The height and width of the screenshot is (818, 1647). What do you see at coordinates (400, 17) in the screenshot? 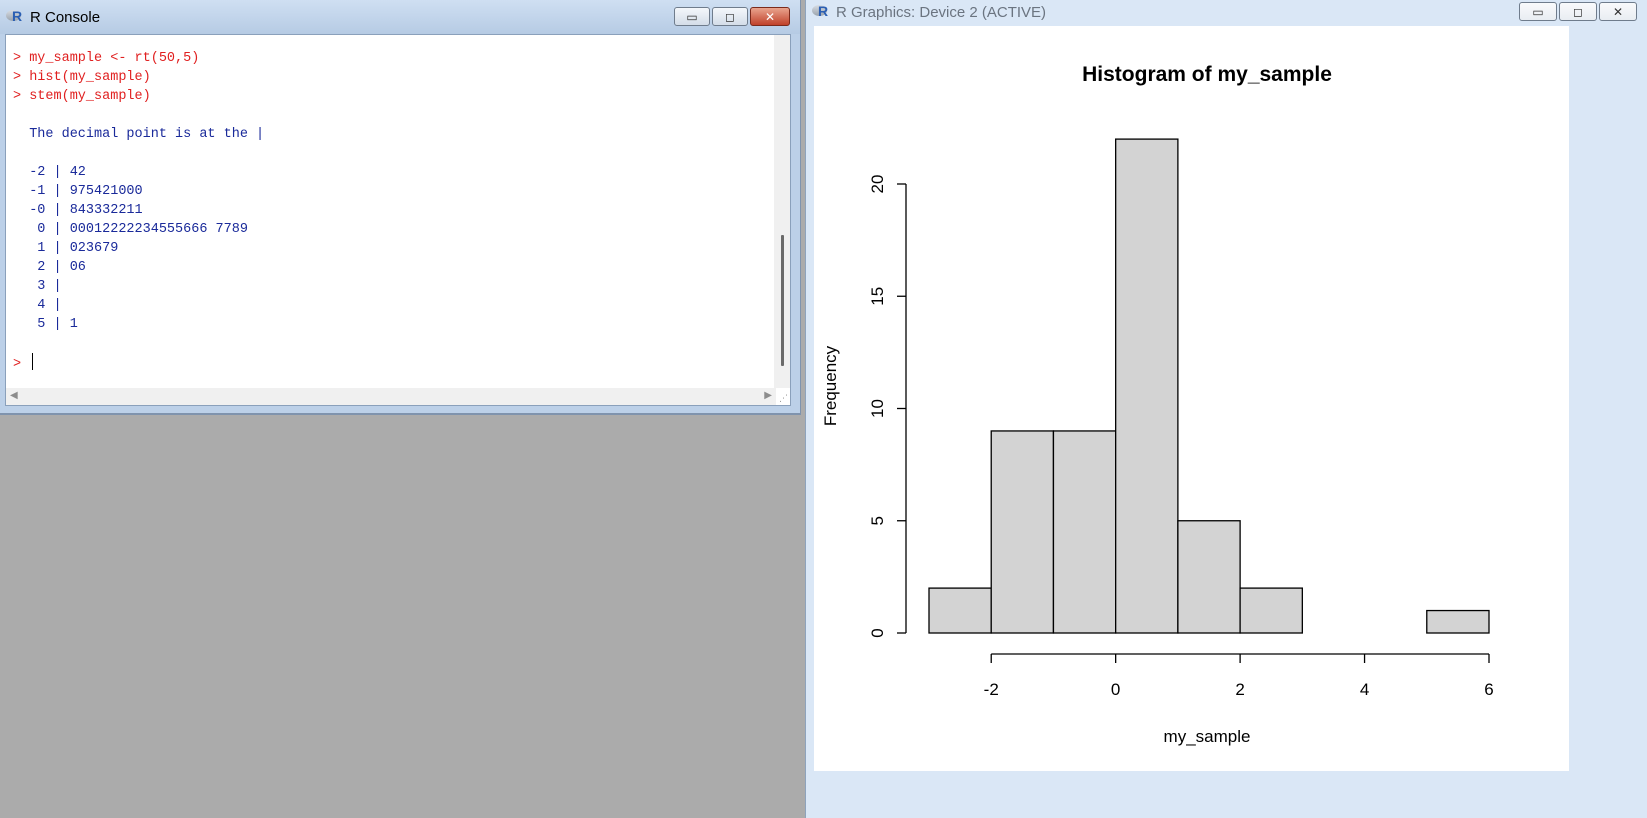
I see `console-title-bar: R R Console ▭ ◻ ✕` at bounding box center [400, 17].